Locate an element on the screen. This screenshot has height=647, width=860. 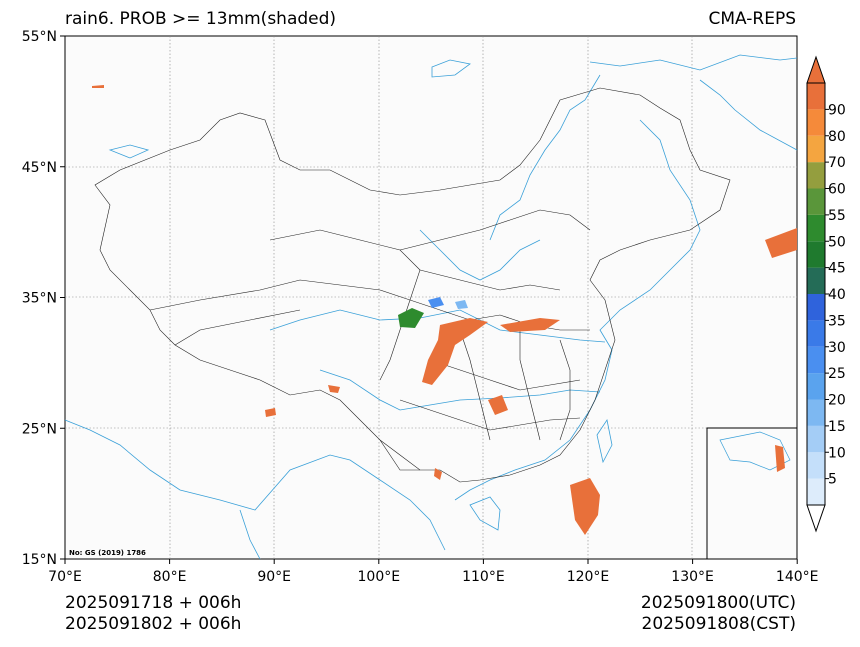
init-time-cst: 2025091802 + 006h is located at coordinates (153, 624).